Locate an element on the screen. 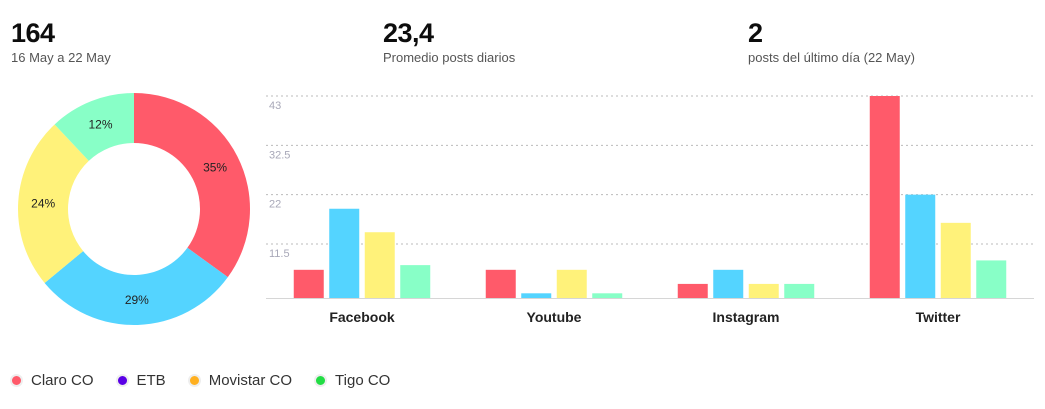  donut-slice-label: 35% is located at coordinates (215, 168).